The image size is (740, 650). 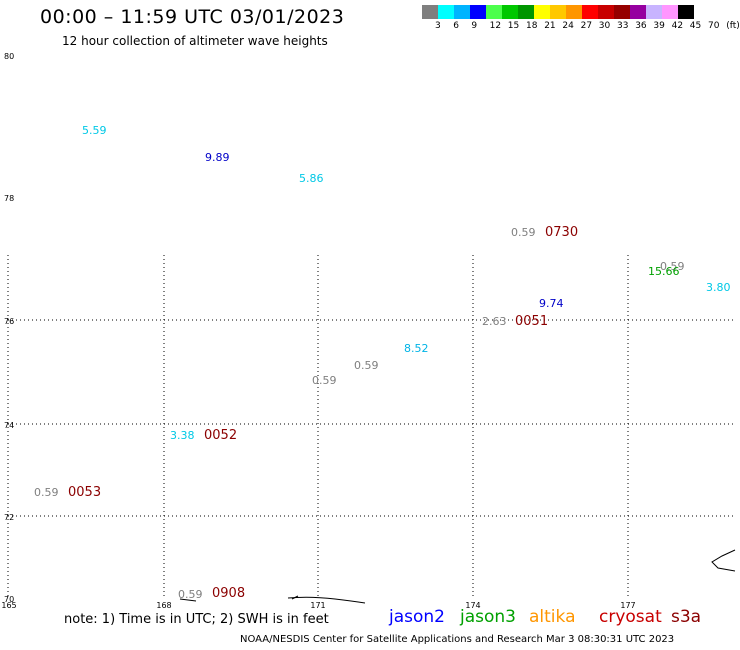 I want to click on coastline-bottom, so click(x=326, y=600).